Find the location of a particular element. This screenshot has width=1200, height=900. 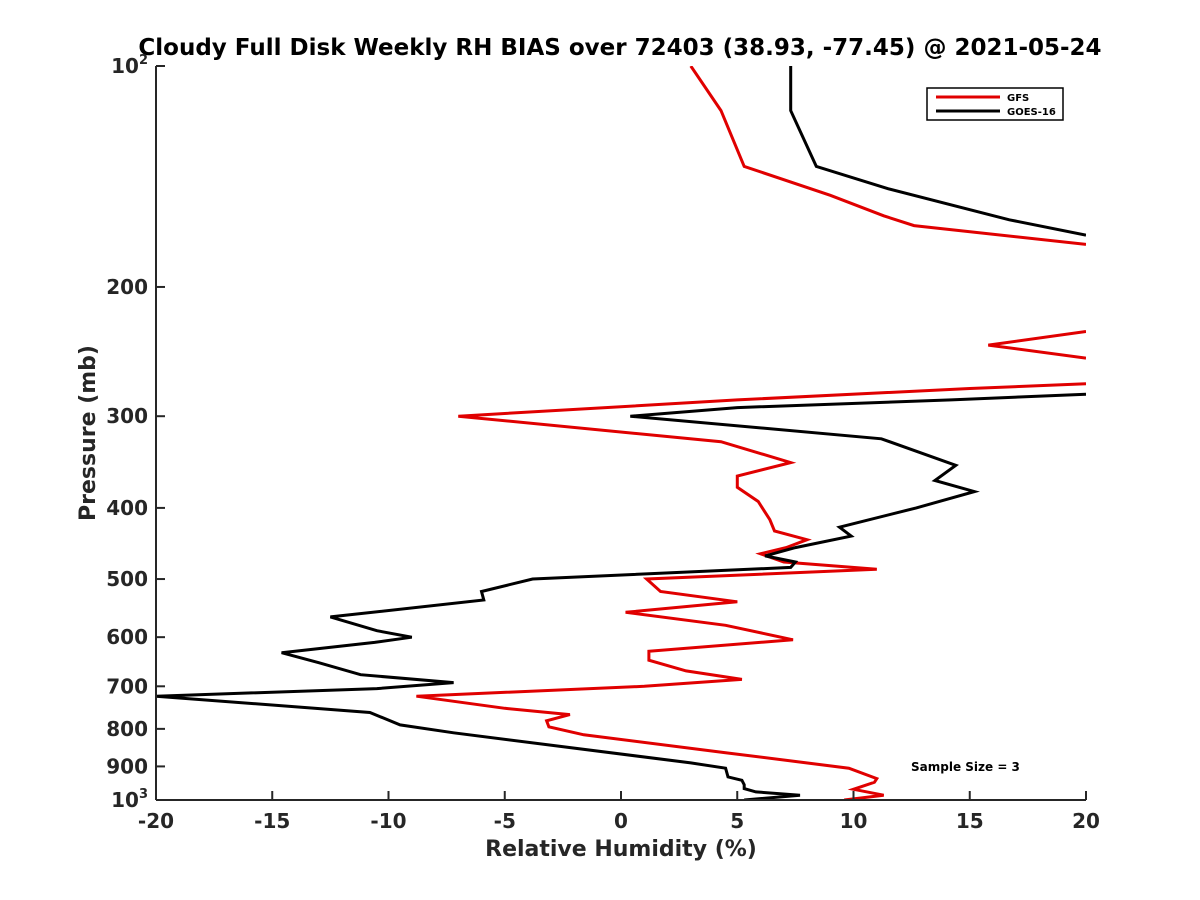

y-tick-label: 300 is located at coordinates (127, 416).